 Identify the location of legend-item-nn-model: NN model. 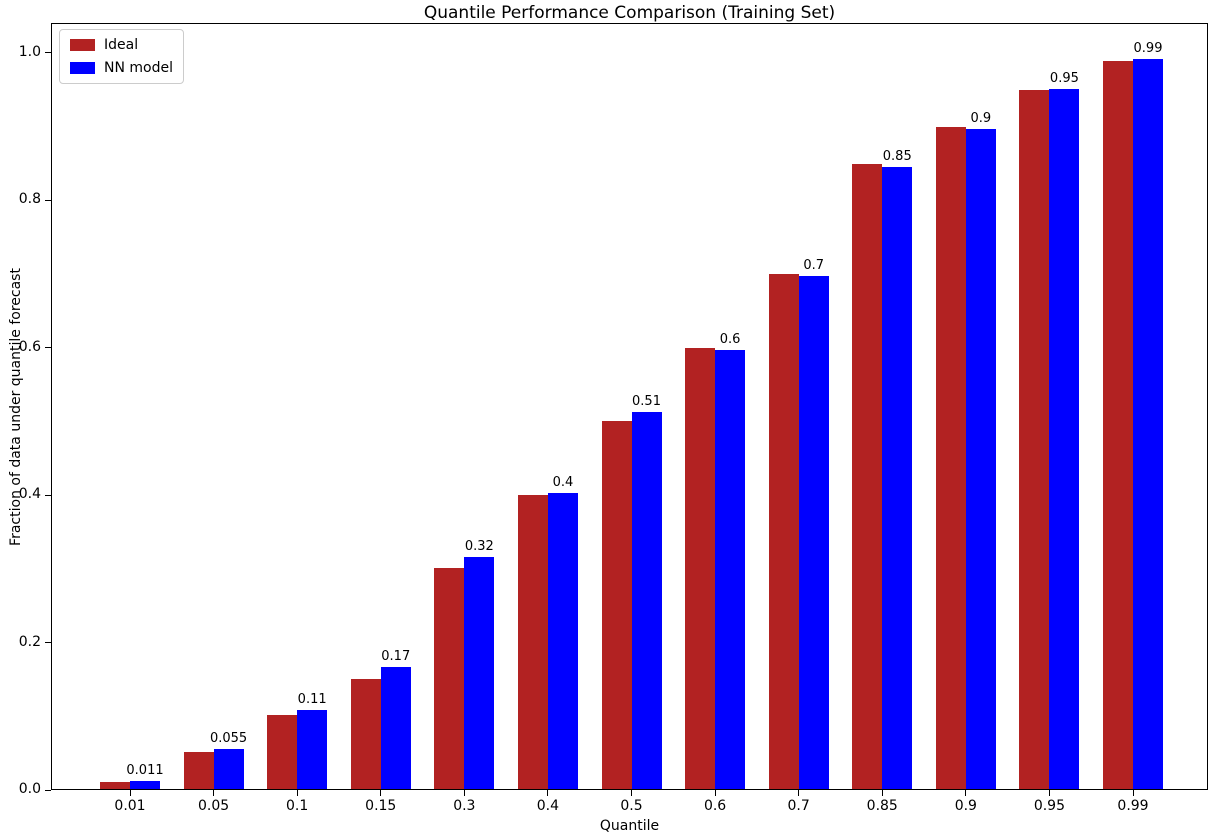
(121, 68).